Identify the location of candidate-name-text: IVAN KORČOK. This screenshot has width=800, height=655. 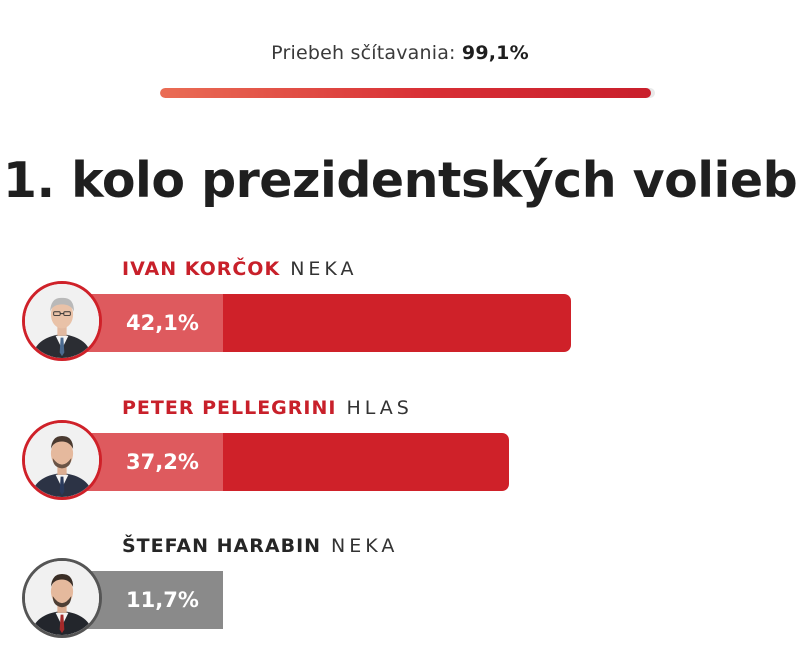
(201, 269).